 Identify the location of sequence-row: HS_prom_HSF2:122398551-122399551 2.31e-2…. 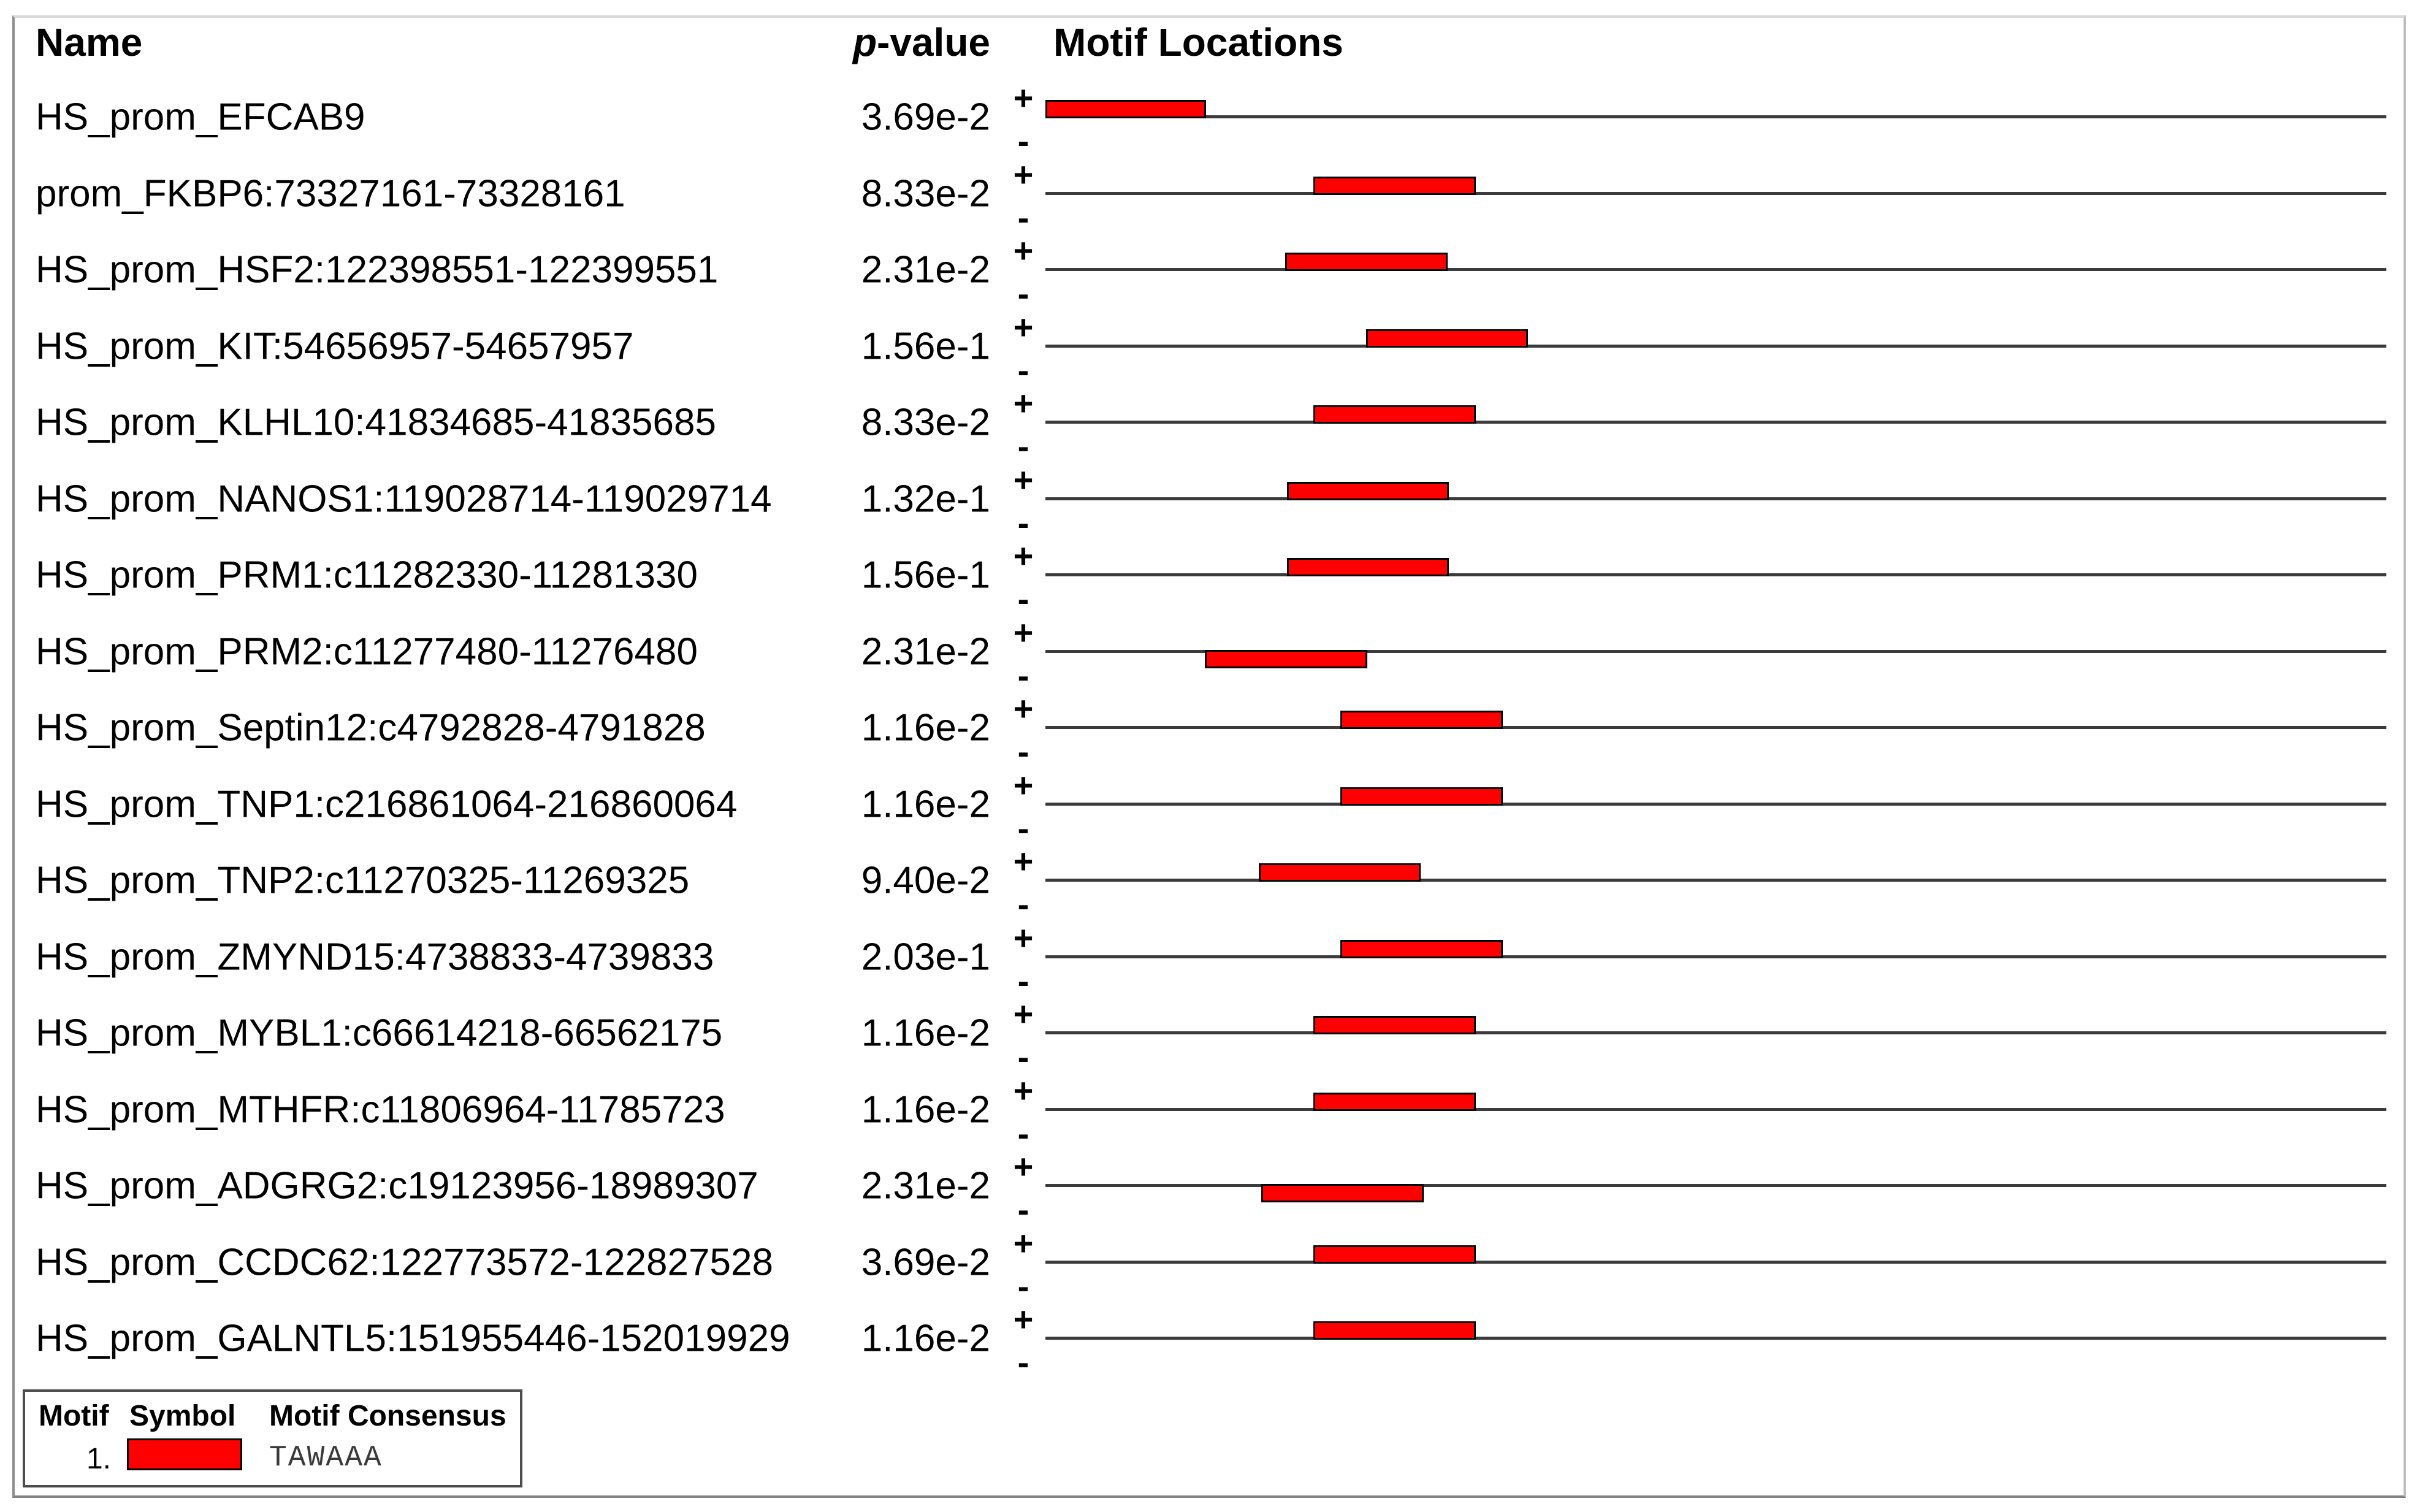
(1212, 272).